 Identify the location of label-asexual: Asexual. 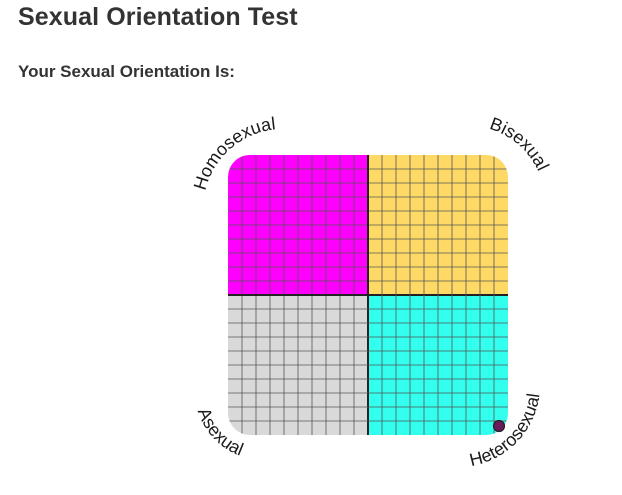
(220, 432).